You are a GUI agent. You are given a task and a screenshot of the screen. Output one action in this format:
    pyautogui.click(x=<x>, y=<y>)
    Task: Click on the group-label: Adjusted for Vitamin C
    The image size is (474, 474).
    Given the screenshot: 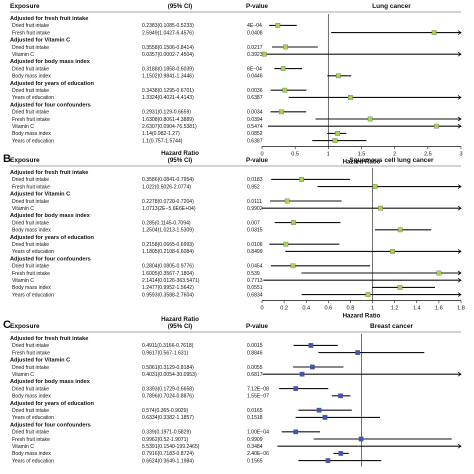 What is the action you would take?
    pyautogui.click(x=40, y=361)
    